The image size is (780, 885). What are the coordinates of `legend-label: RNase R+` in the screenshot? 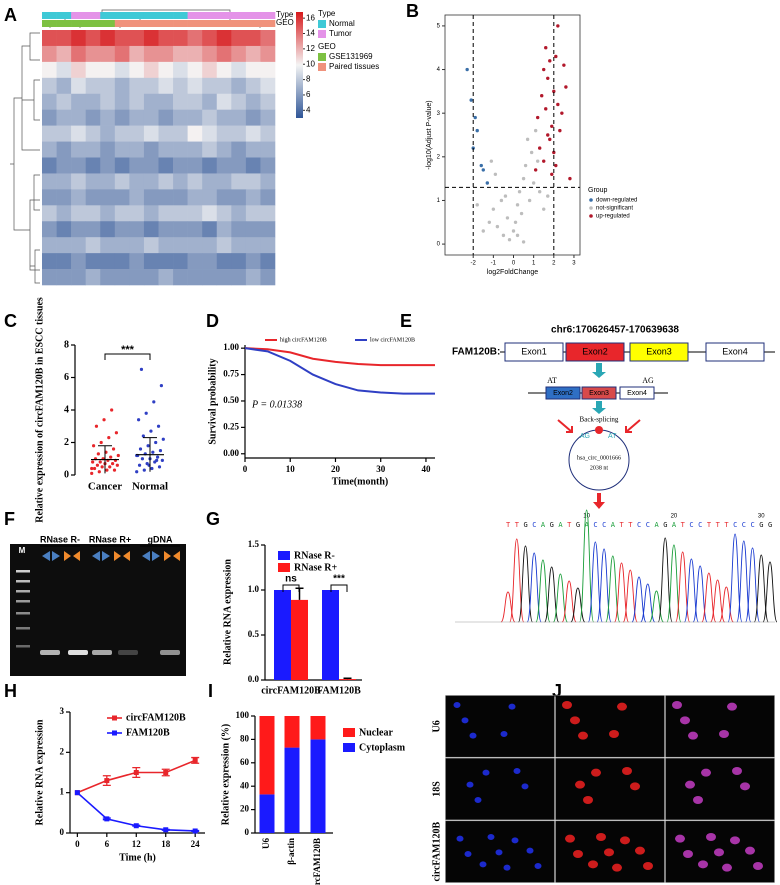 It's located at (315, 567).